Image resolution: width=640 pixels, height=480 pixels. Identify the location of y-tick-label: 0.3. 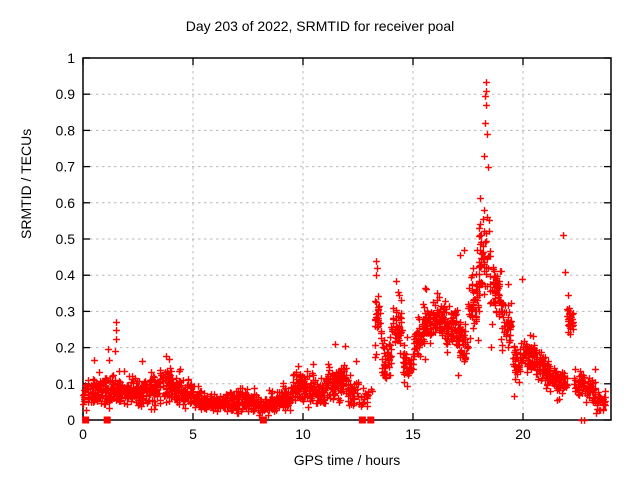
(66, 311).